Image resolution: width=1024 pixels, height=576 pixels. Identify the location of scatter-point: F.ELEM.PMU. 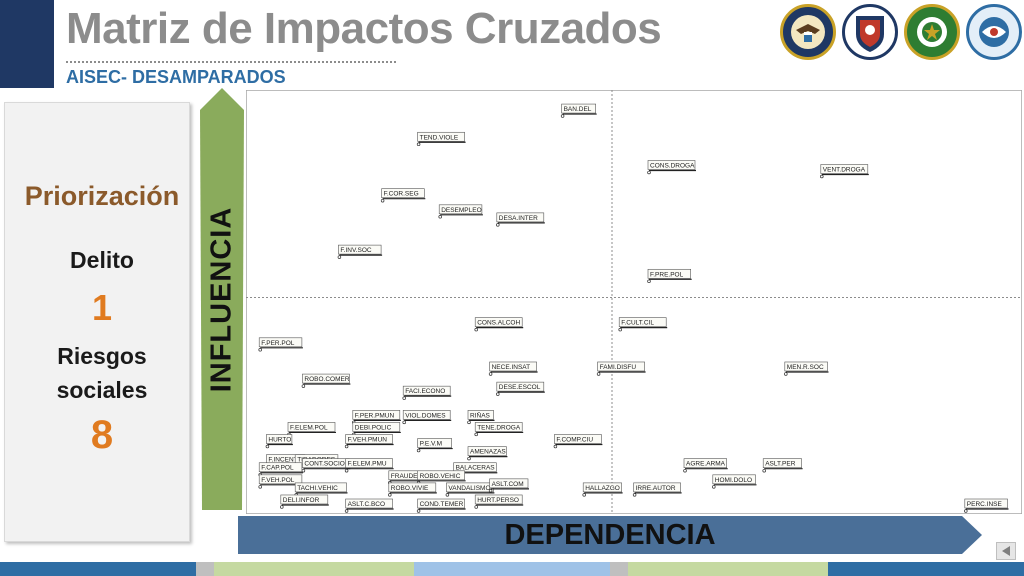
(369, 465).